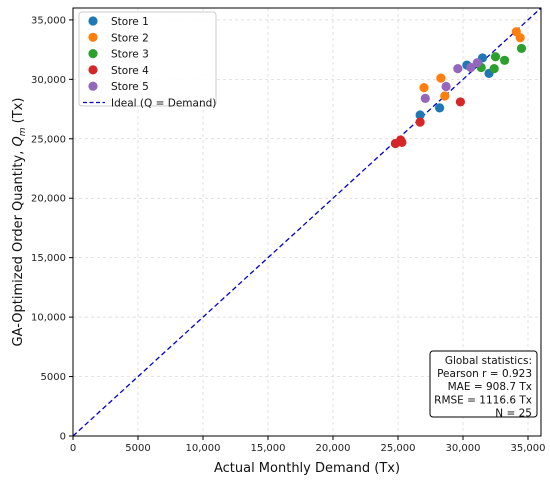 The width and height of the screenshot is (550, 481). What do you see at coordinates (48, 80) in the screenshot?
I see `y-tick-label: 30,000` at bounding box center [48, 80].